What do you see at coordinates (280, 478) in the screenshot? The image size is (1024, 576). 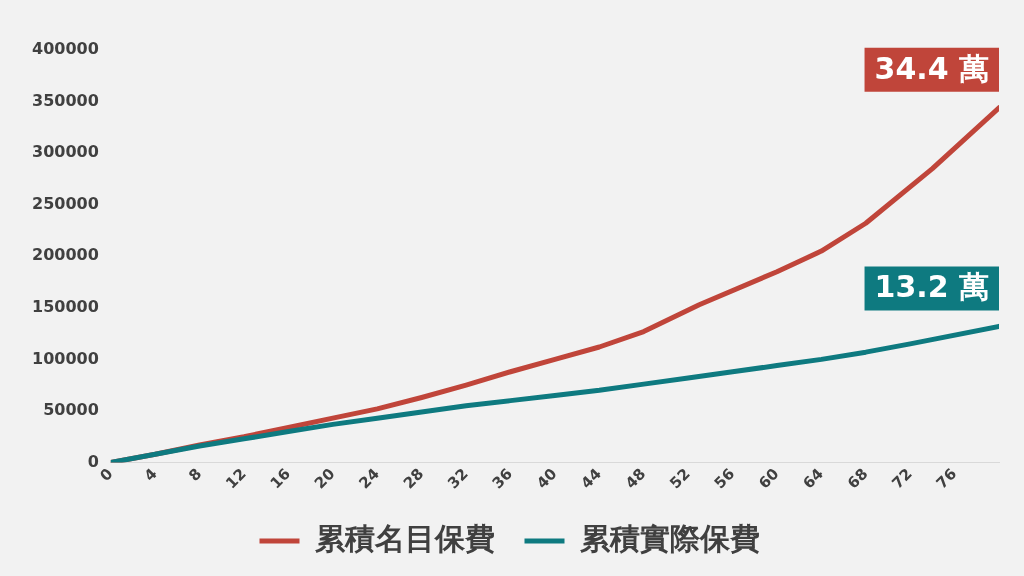 I see `x-tick-label: 16` at bounding box center [280, 478].